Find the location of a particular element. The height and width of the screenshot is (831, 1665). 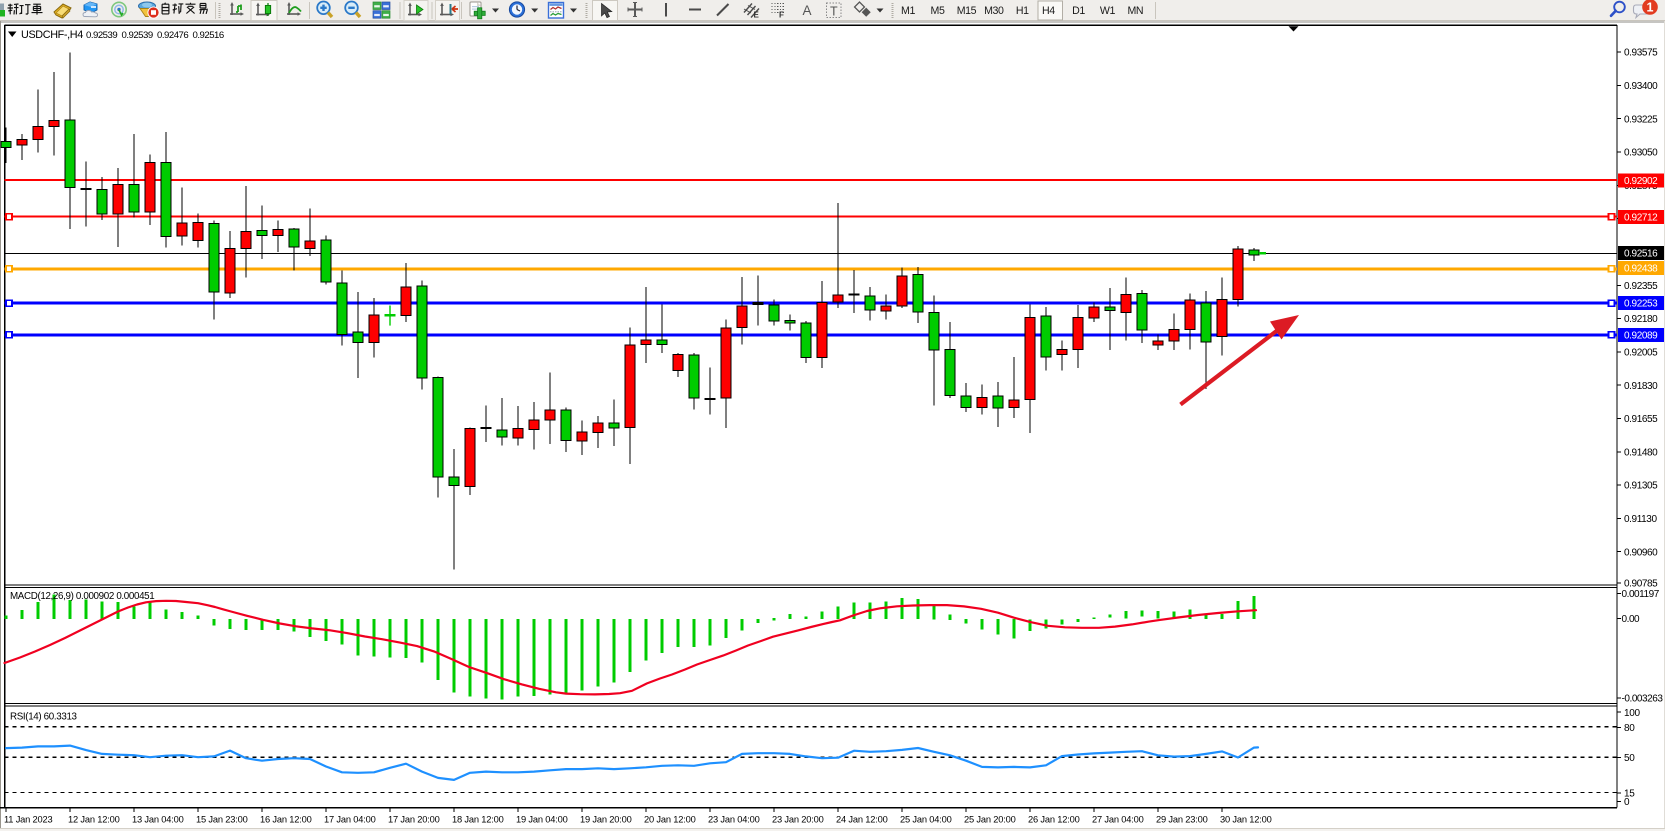

svg-text: 0.92089 is located at coordinates (1641, 336).